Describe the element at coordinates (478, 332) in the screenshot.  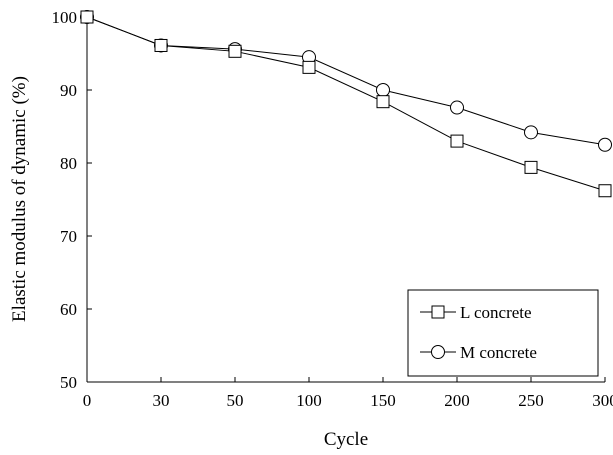
I see `legend-items: L concrete M concrete` at that location.